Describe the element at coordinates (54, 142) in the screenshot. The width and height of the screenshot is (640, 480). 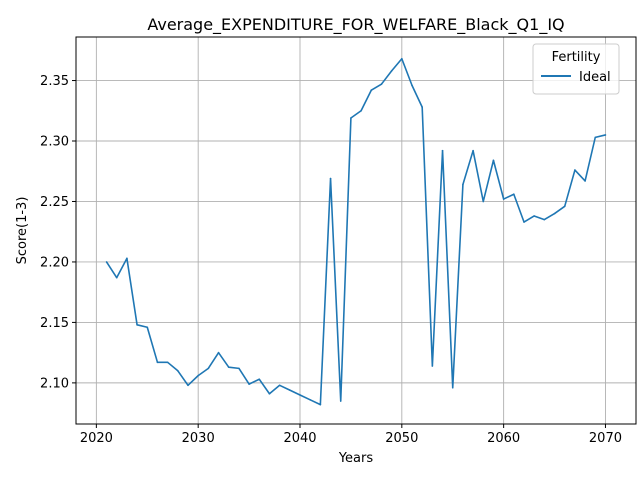
I see `y-tick-label: 2.30` at that location.